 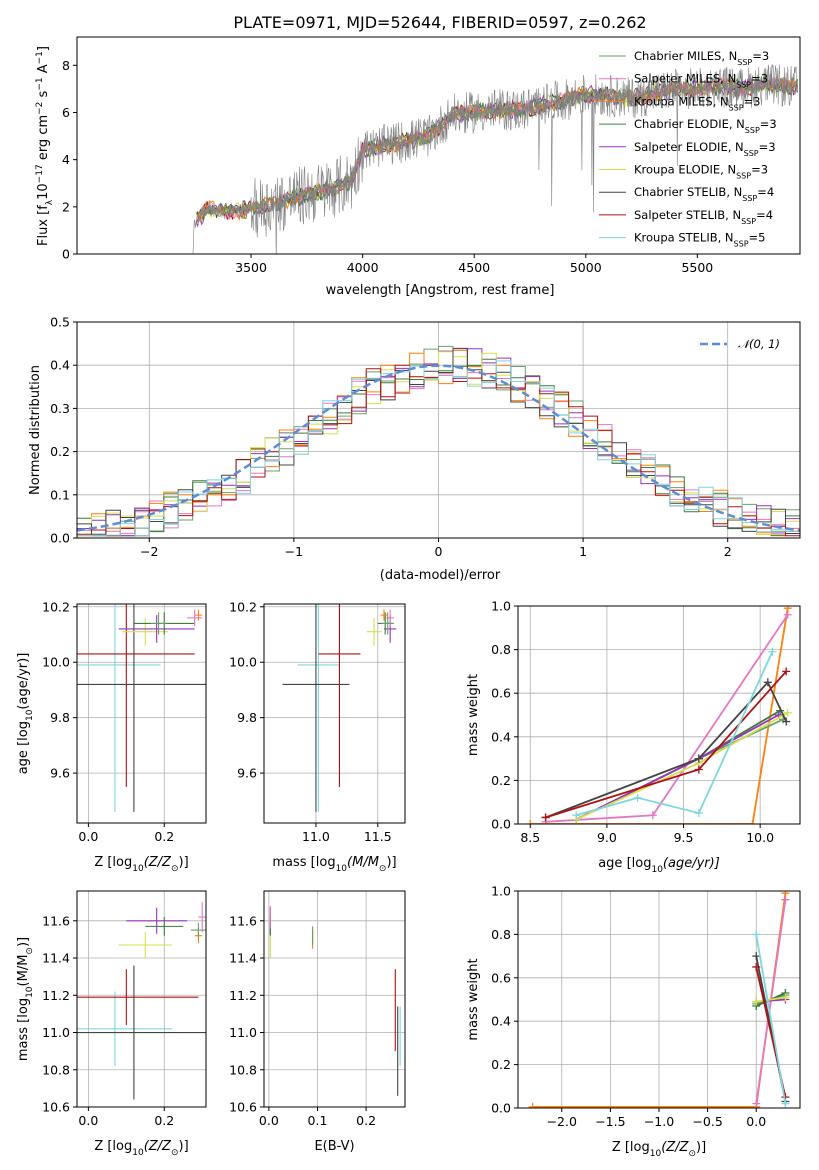 What do you see at coordinates (43, 95) in the screenshot?
I see `label-part: s` at bounding box center [43, 95].